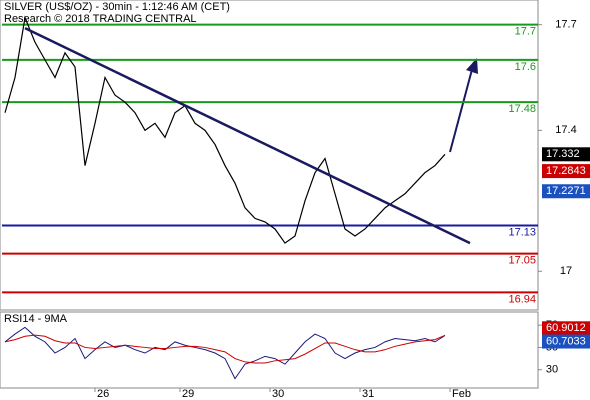 Image resolution: width=590 pixels, height=400 pixels. Describe the element at coordinates (472, 66) in the screenshot. I see `arrow-head` at that location.